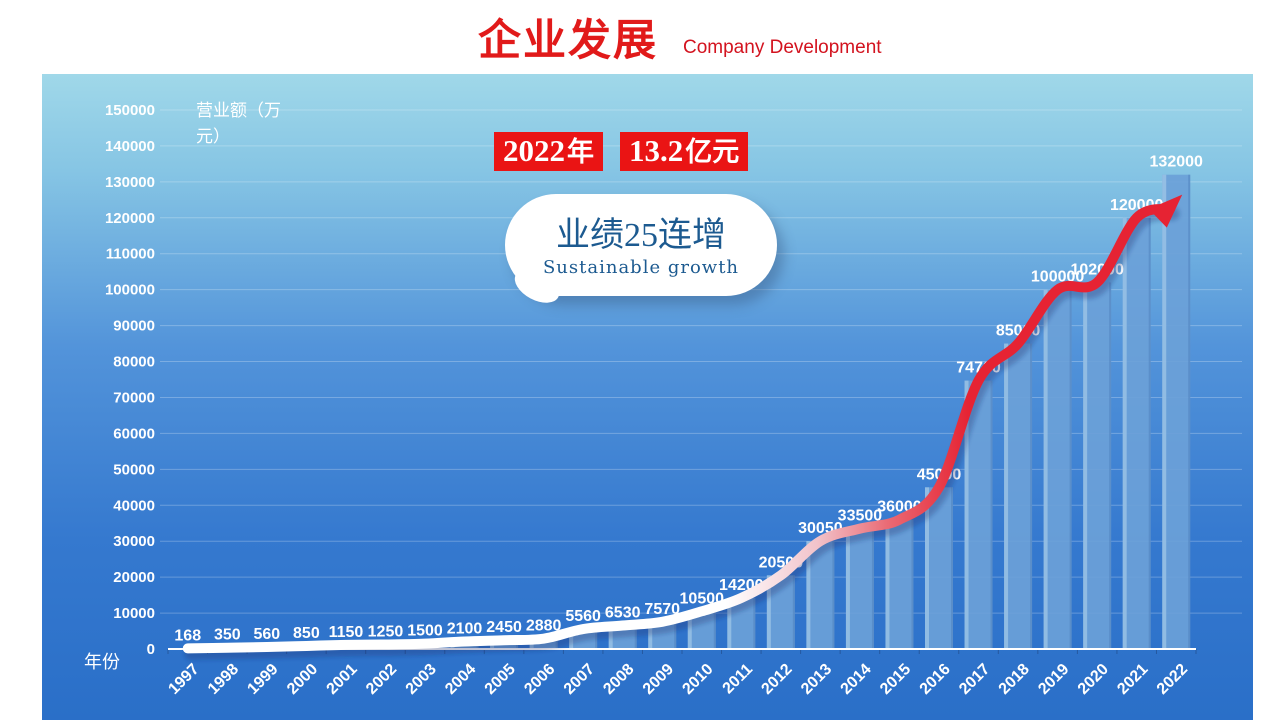 The width and height of the screenshot is (1280, 720). I want to click on year-label: 2002, so click(381, 679).